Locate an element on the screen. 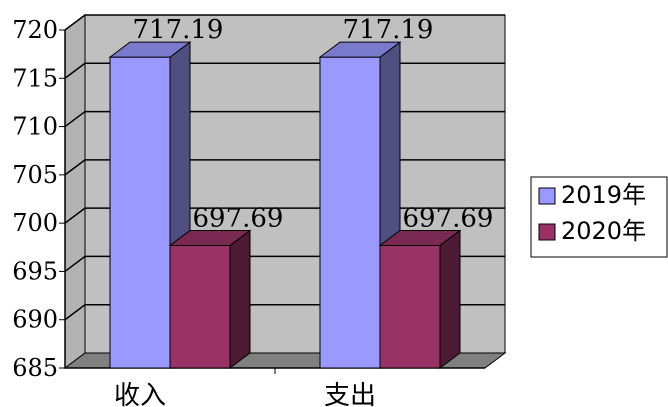  y-tick-label: 705 is located at coordinates (35, 175).